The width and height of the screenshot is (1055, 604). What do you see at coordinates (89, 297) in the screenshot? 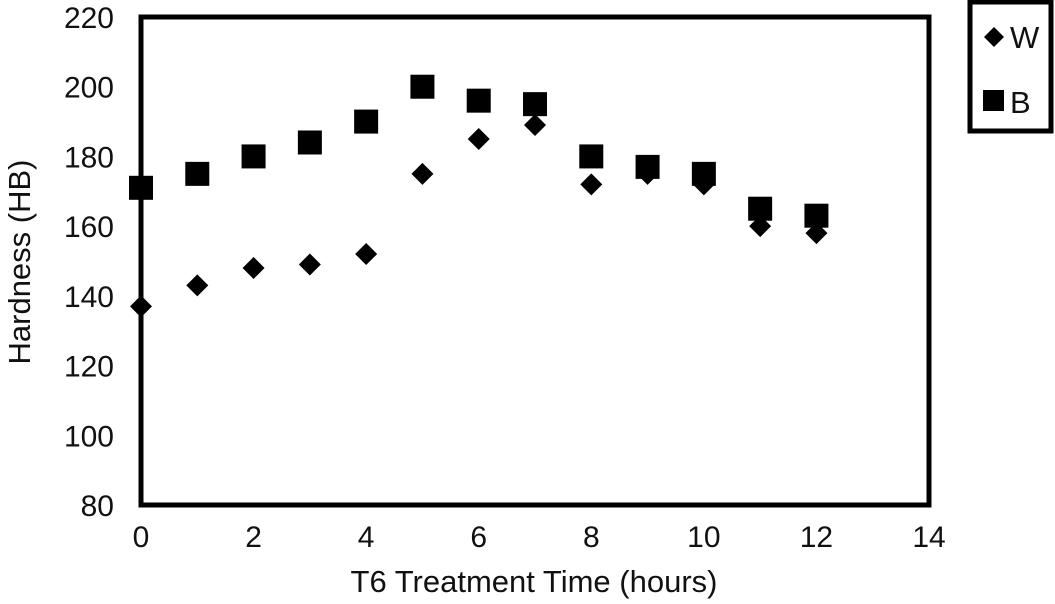
I see `y-tick-label: 140` at bounding box center [89, 297].